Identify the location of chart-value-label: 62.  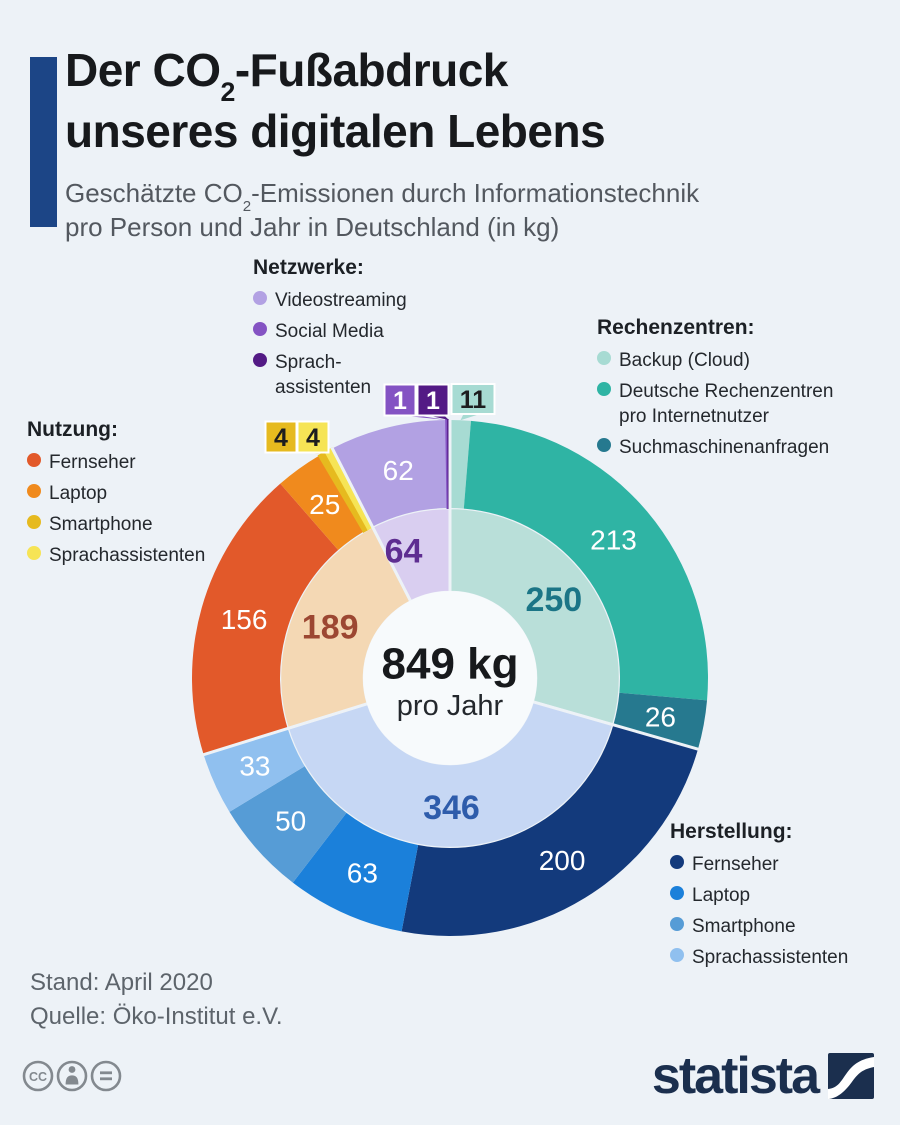
(398, 470).